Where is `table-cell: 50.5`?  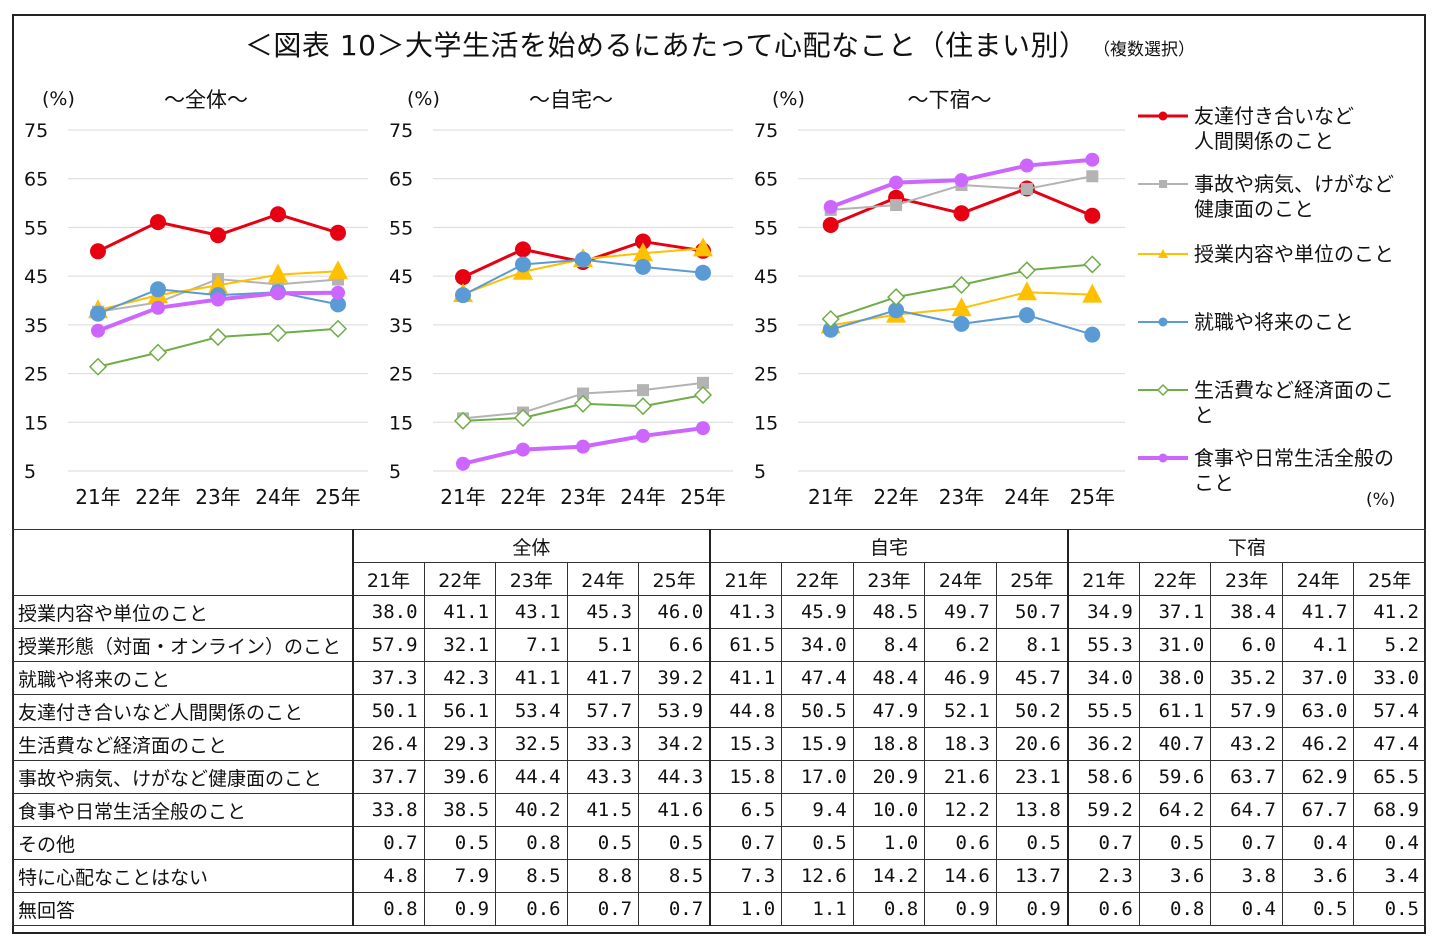
table-cell: 50.5 is located at coordinates (817, 711).